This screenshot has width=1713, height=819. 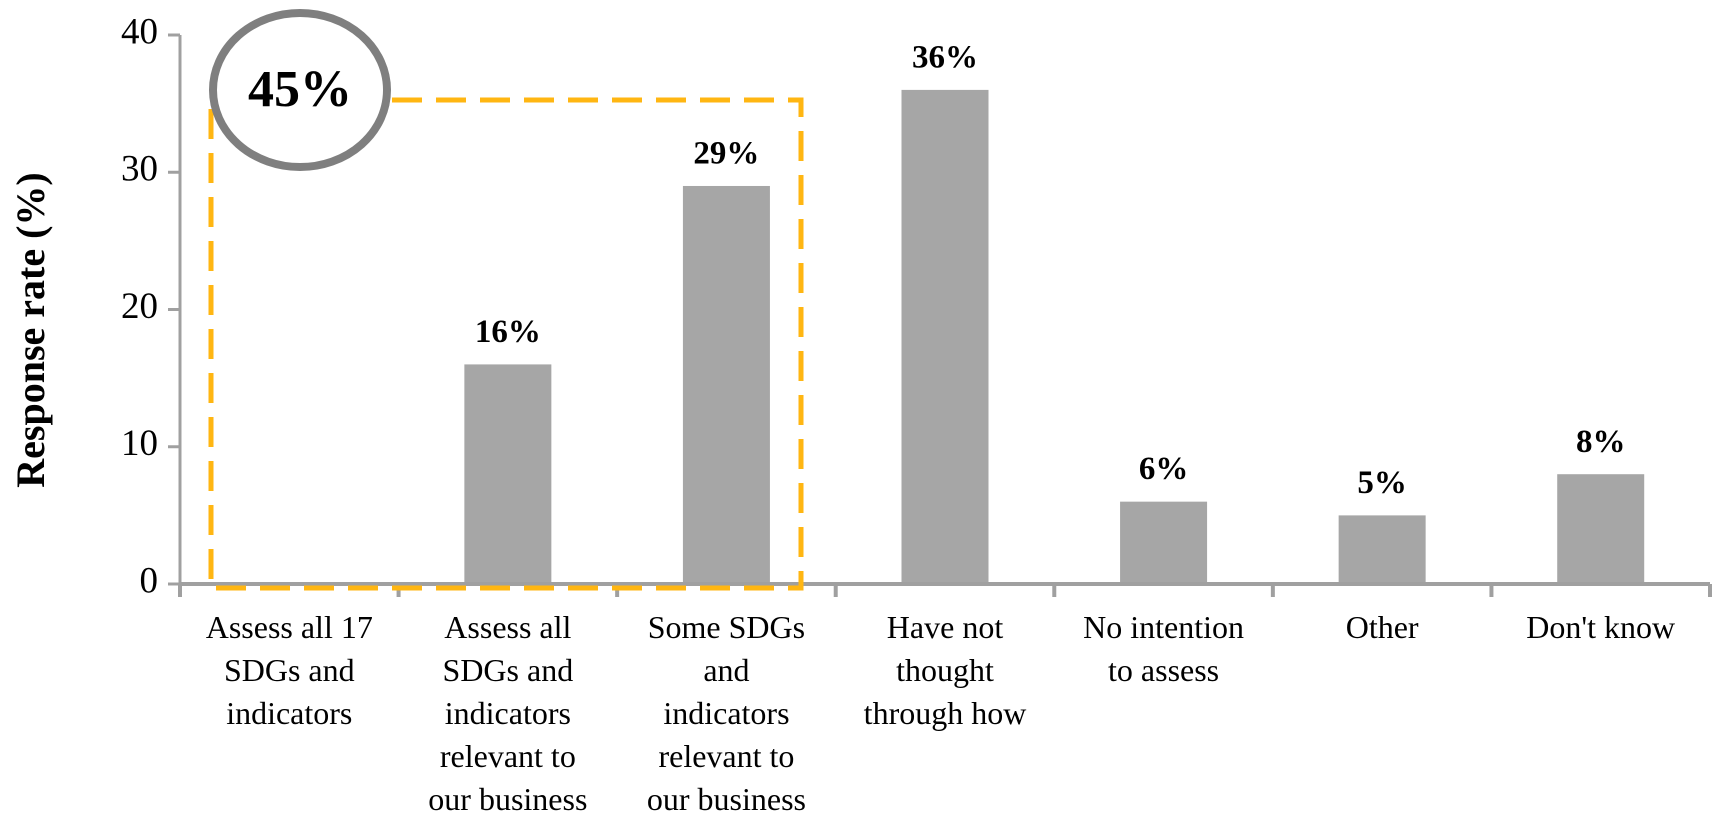 What do you see at coordinates (30, 330) in the screenshot?
I see `y-axis-title: Response rate (%)` at bounding box center [30, 330].